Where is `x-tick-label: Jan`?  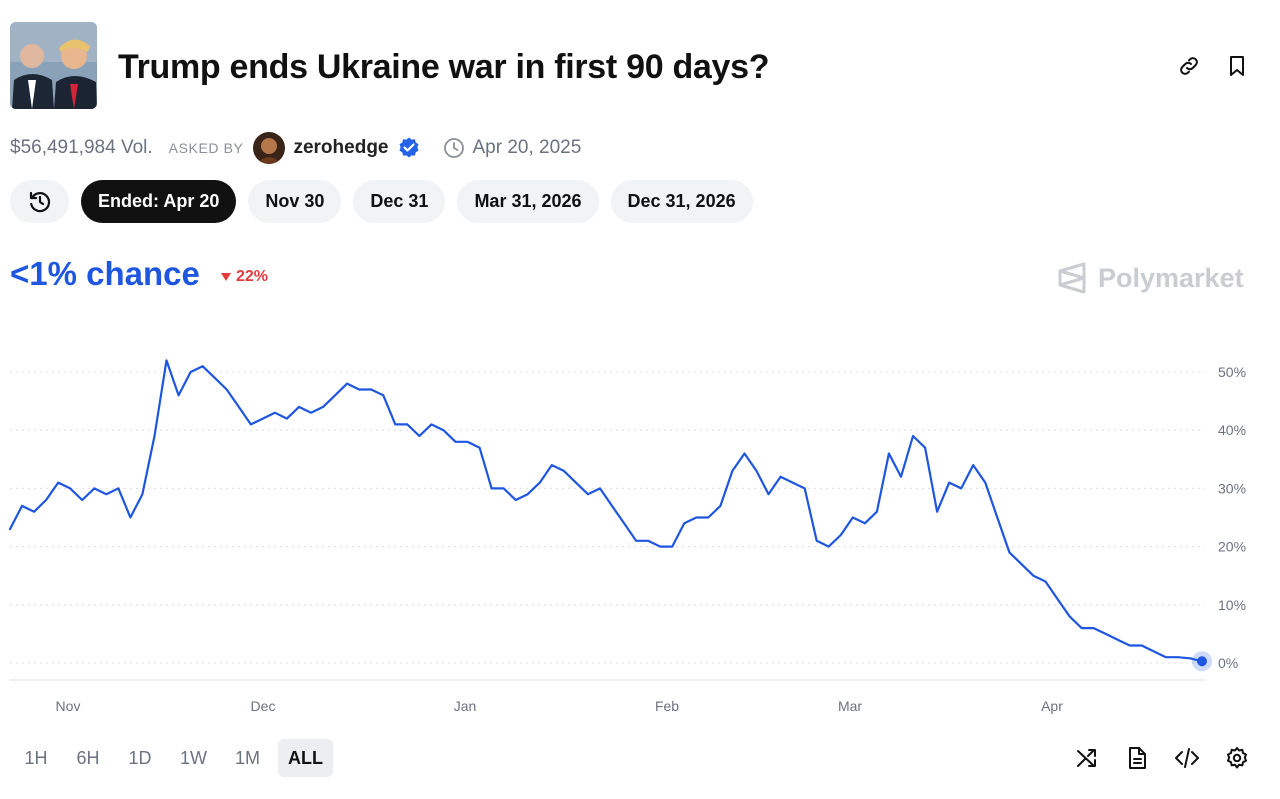
x-tick-label: Jan is located at coordinates (465, 706).